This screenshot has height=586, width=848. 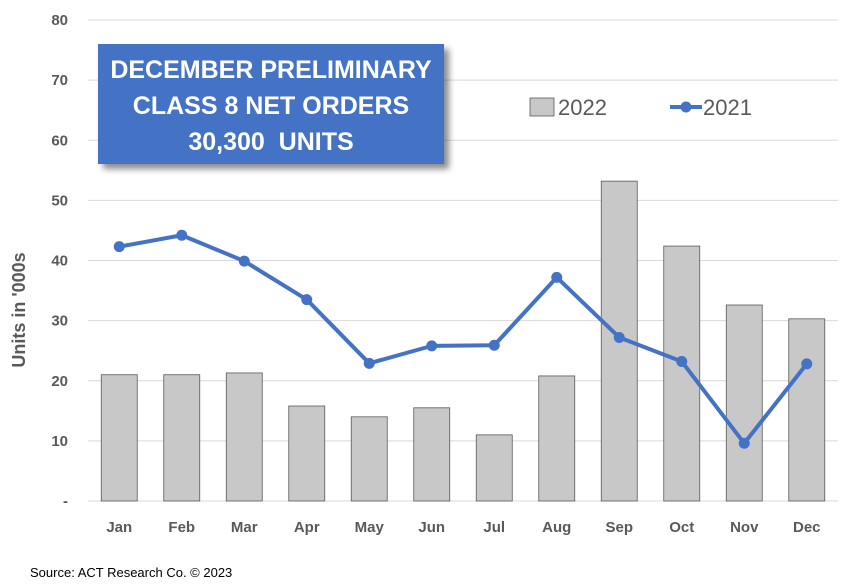 I want to click on y-tick-label: -, so click(x=65, y=501).